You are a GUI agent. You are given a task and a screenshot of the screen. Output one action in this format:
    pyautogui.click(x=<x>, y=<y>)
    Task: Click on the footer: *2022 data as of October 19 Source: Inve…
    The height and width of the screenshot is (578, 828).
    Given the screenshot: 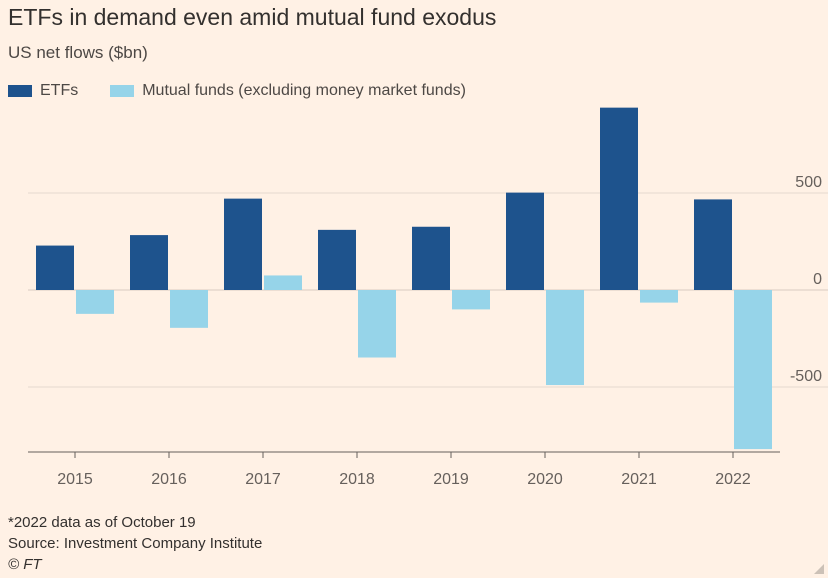 What is the action you would take?
    pyautogui.click(x=135, y=543)
    